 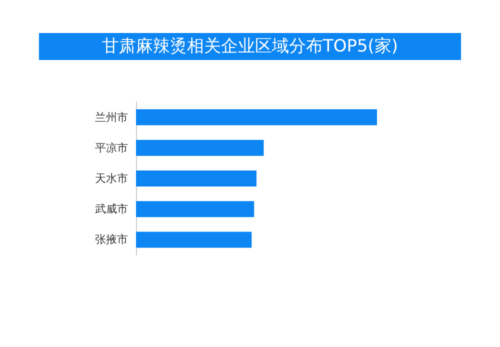 I want to click on chart-title: 甘肃麻辣烫相关企业区域分布TOP5(家), so click(x=250, y=46).